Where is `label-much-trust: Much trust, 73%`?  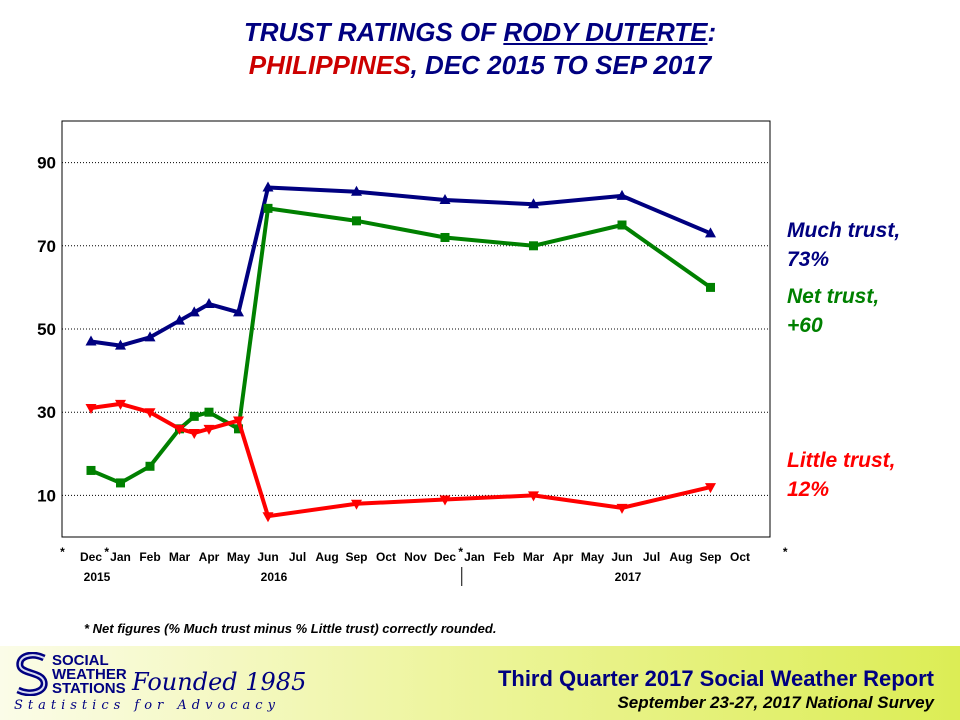 label-much-trust: Much trust, 73% is located at coordinates (843, 245).